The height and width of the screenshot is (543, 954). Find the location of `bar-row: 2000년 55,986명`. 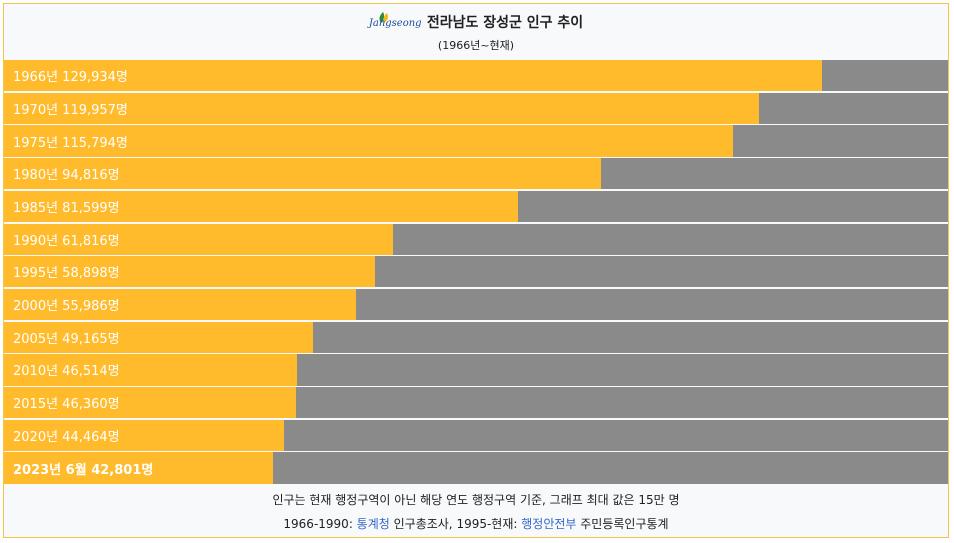

bar-row: 2000년 55,986명 is located at coordinates (476, 304).